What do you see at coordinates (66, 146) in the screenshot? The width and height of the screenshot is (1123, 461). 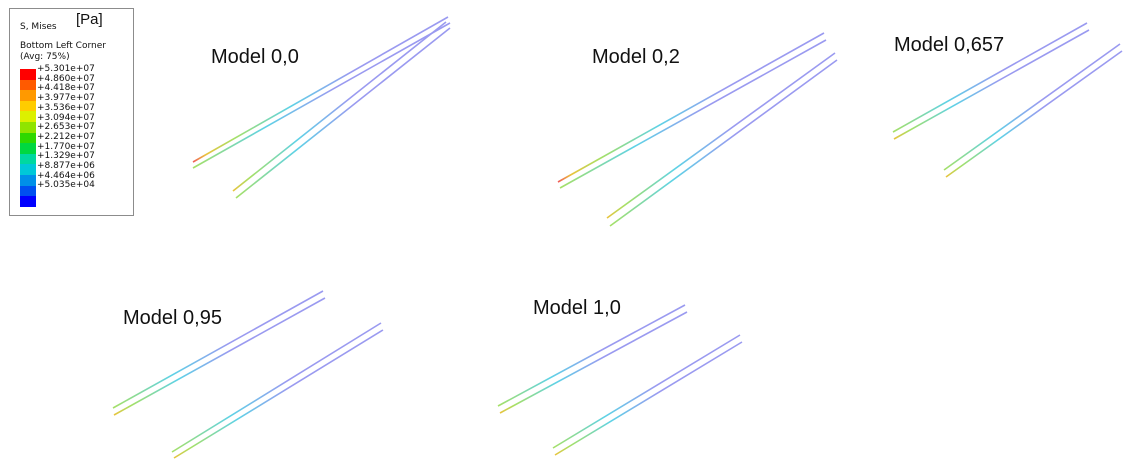 I see `legend-tick-label: +1.770e+07` at bounding box center [66, 146].